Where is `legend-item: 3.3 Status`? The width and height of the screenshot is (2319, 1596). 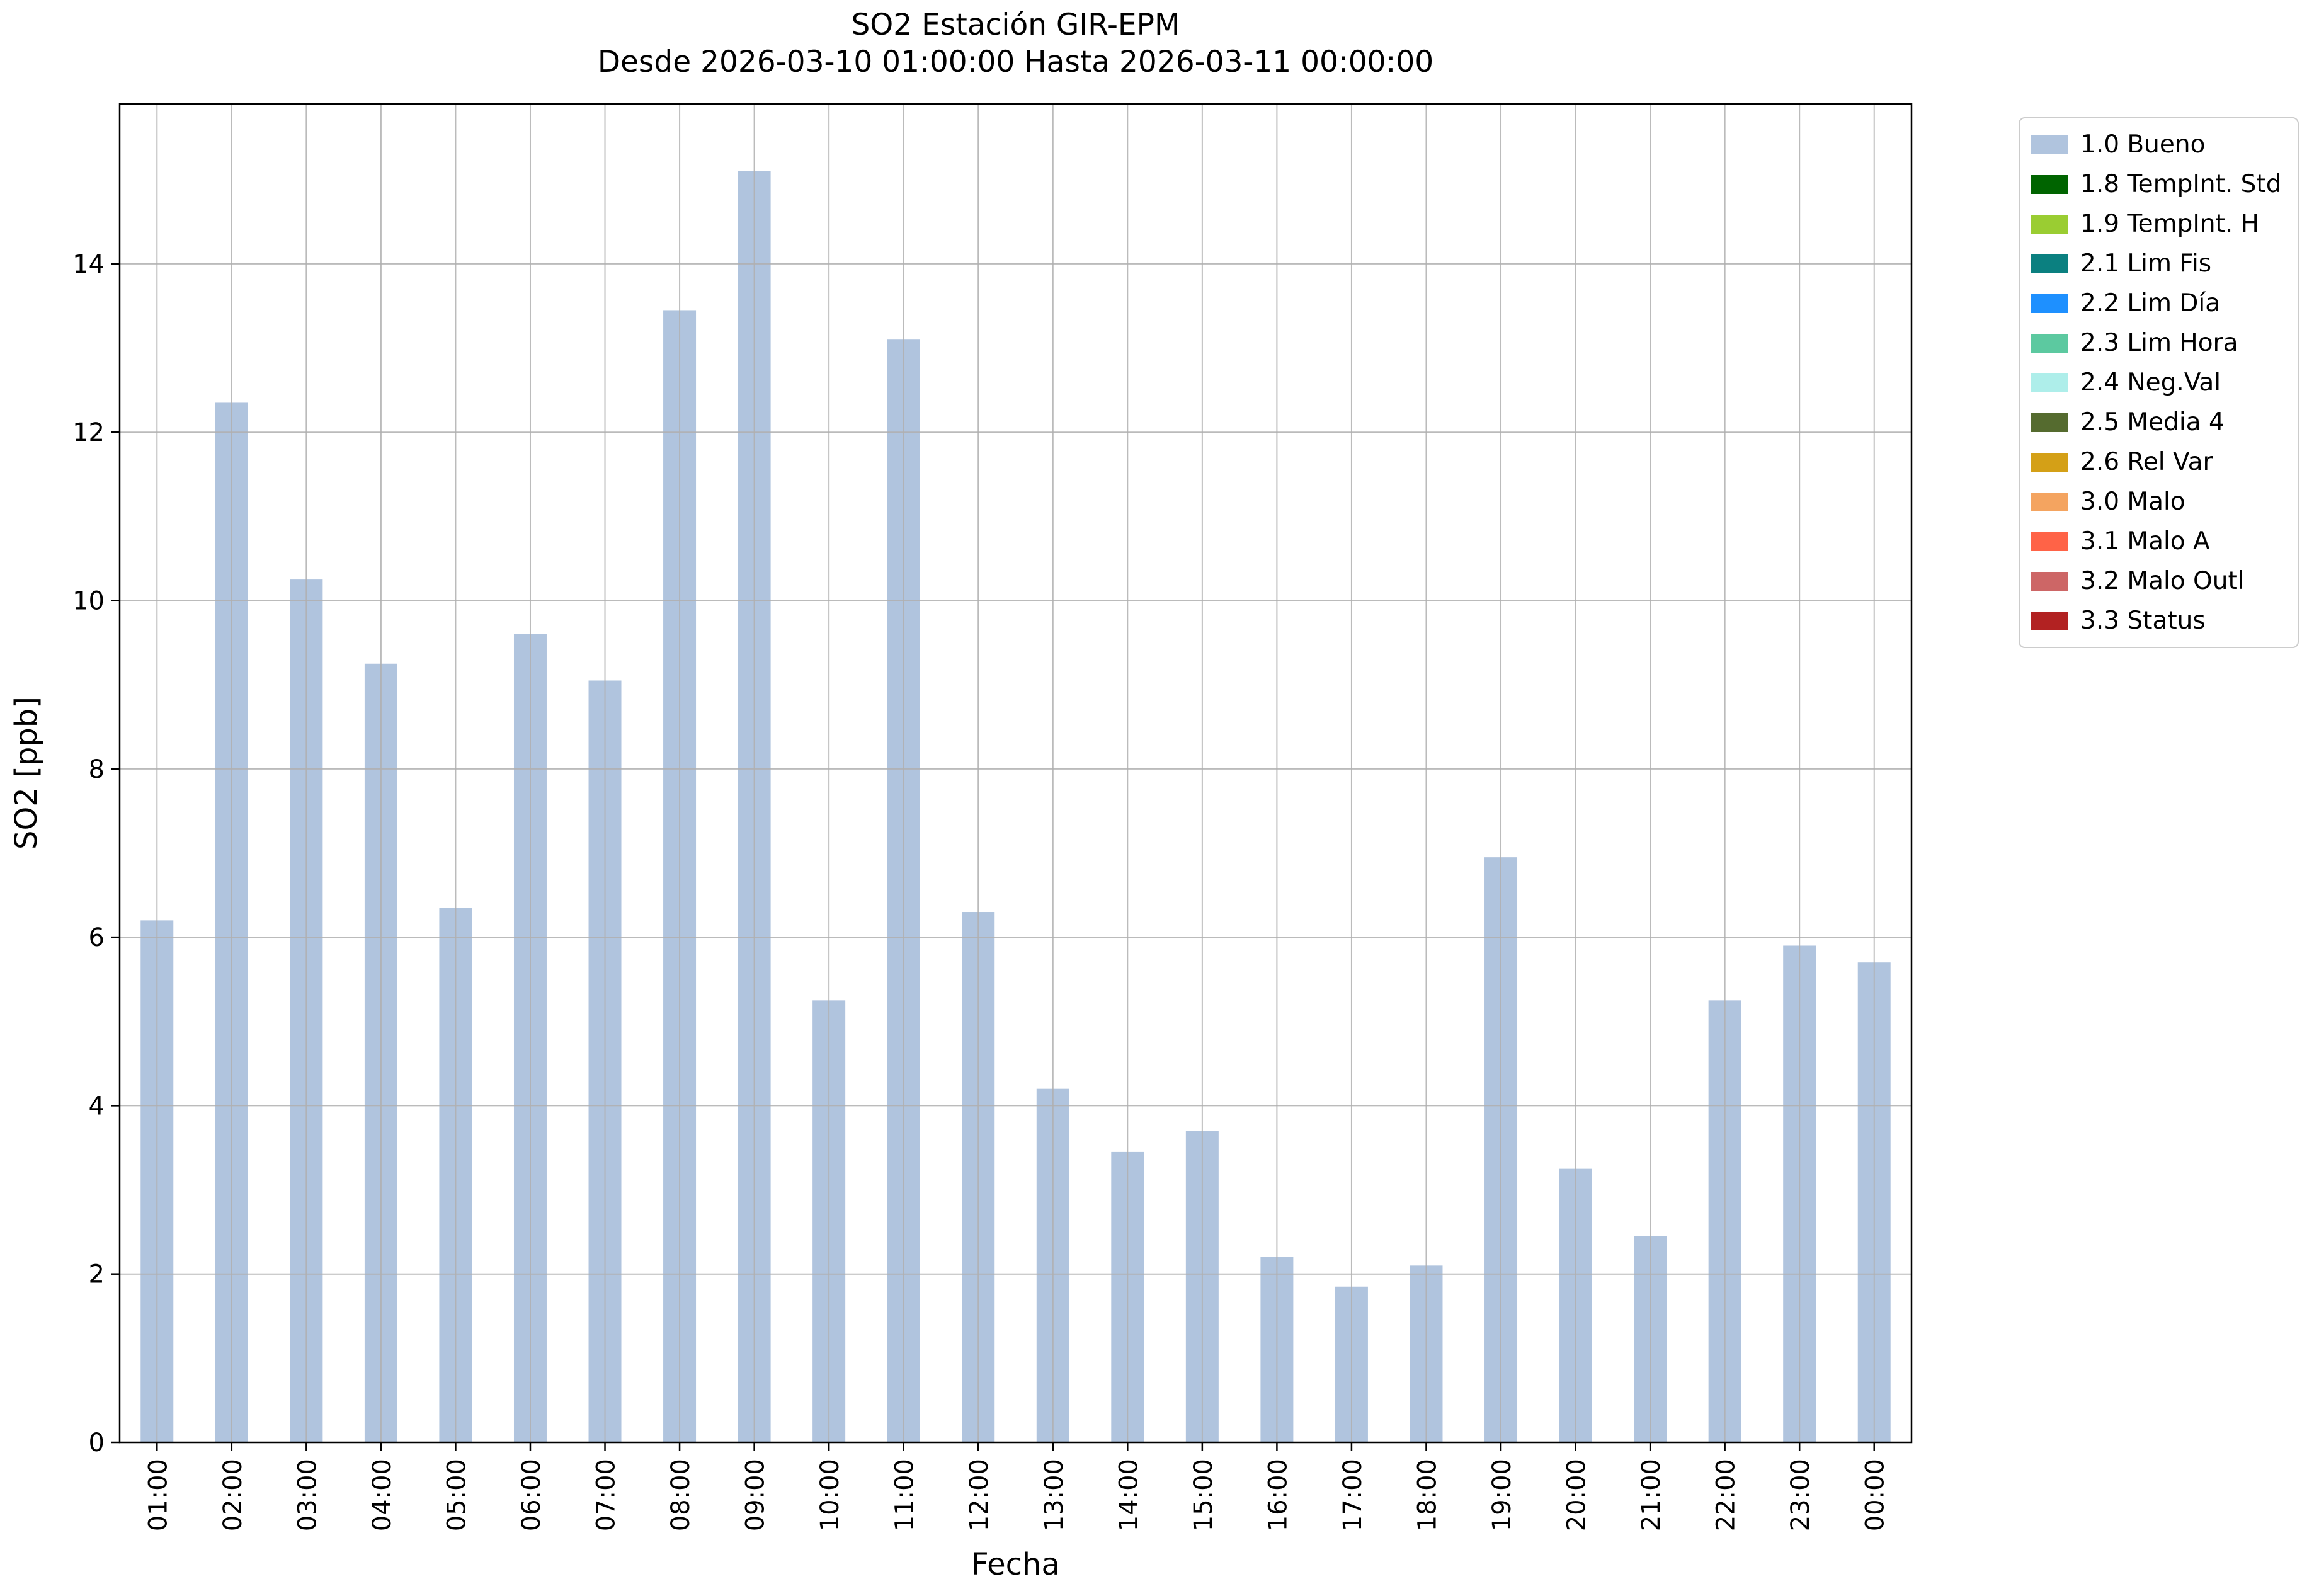 legend-item: 3.3 Status is located at coordinates (2156, 621).